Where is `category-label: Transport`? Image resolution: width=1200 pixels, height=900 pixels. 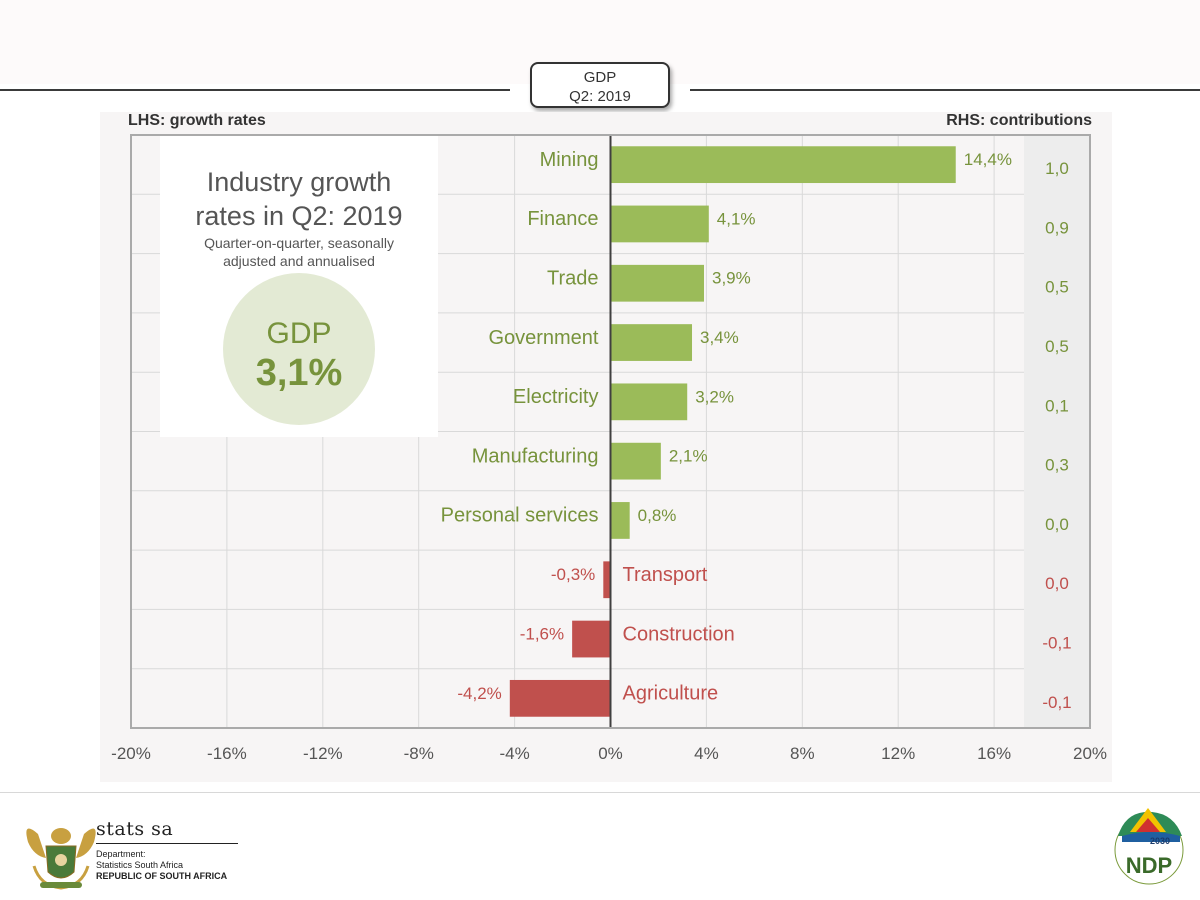
category-label: Transport is located at coordinates (665, 575).